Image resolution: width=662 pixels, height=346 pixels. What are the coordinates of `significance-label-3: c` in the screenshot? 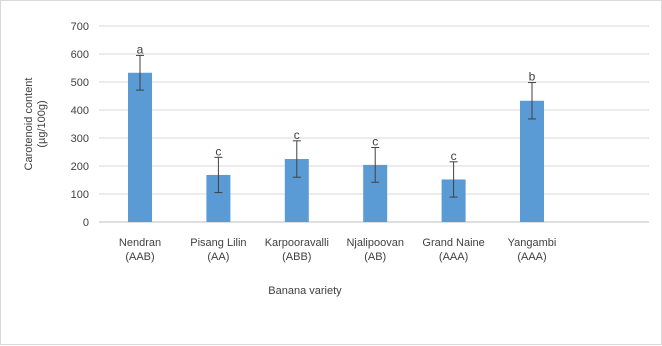 It's located at (375, 142).